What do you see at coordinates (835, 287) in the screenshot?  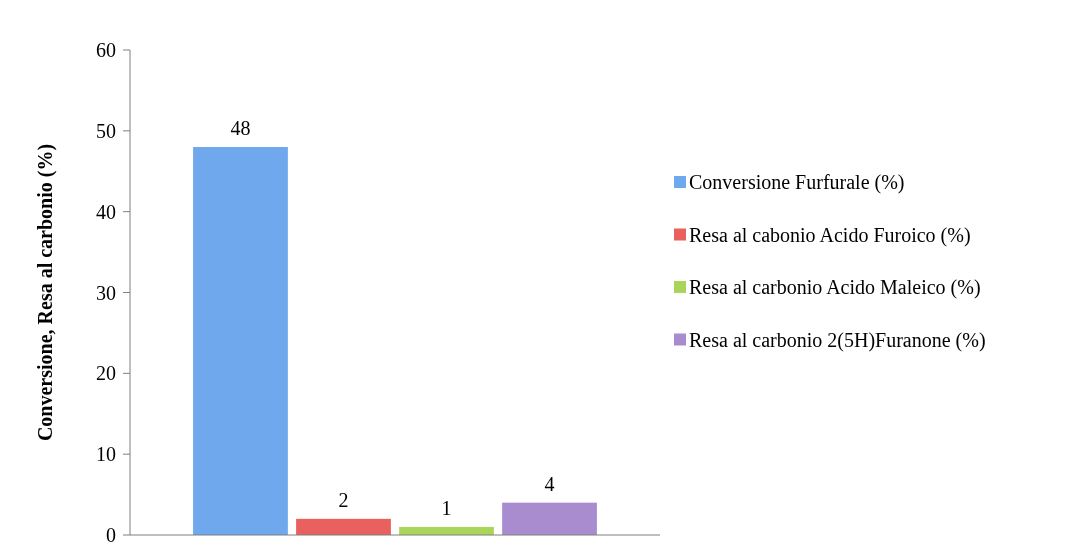 I see `legend-label: Resa al carbonio Acido Maleico (%)` at bounding box center [835, 287].